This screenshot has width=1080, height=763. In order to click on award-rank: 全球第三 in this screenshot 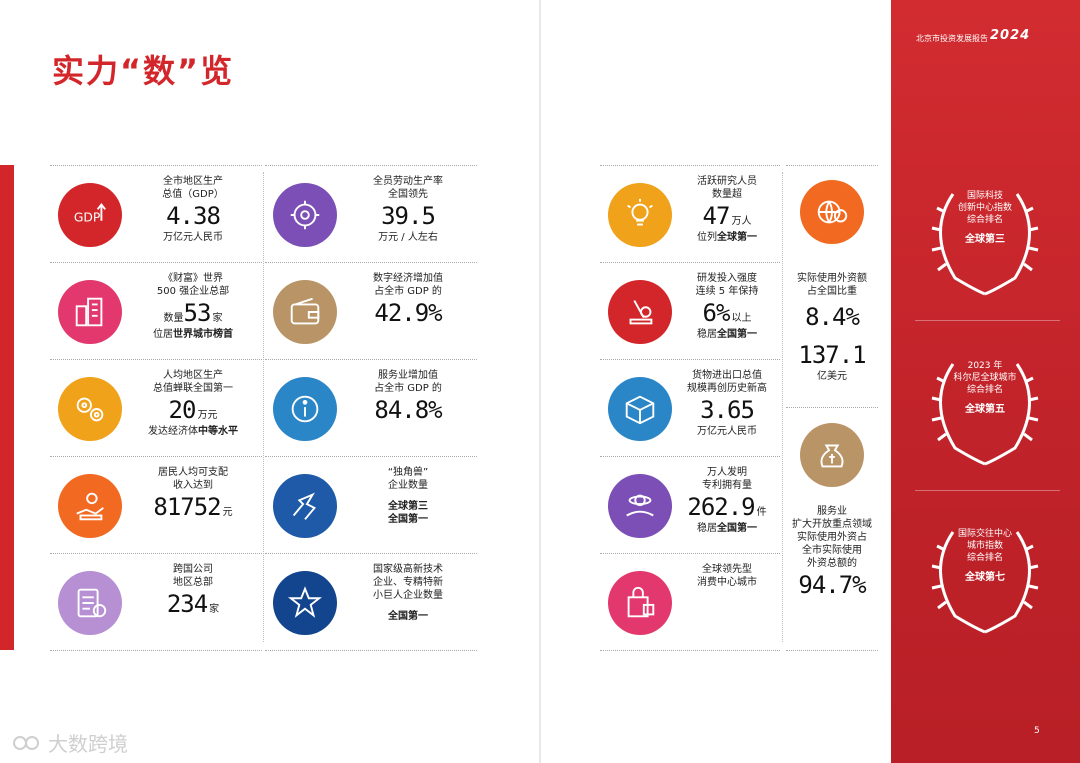, I will do `click(985, 239)`.